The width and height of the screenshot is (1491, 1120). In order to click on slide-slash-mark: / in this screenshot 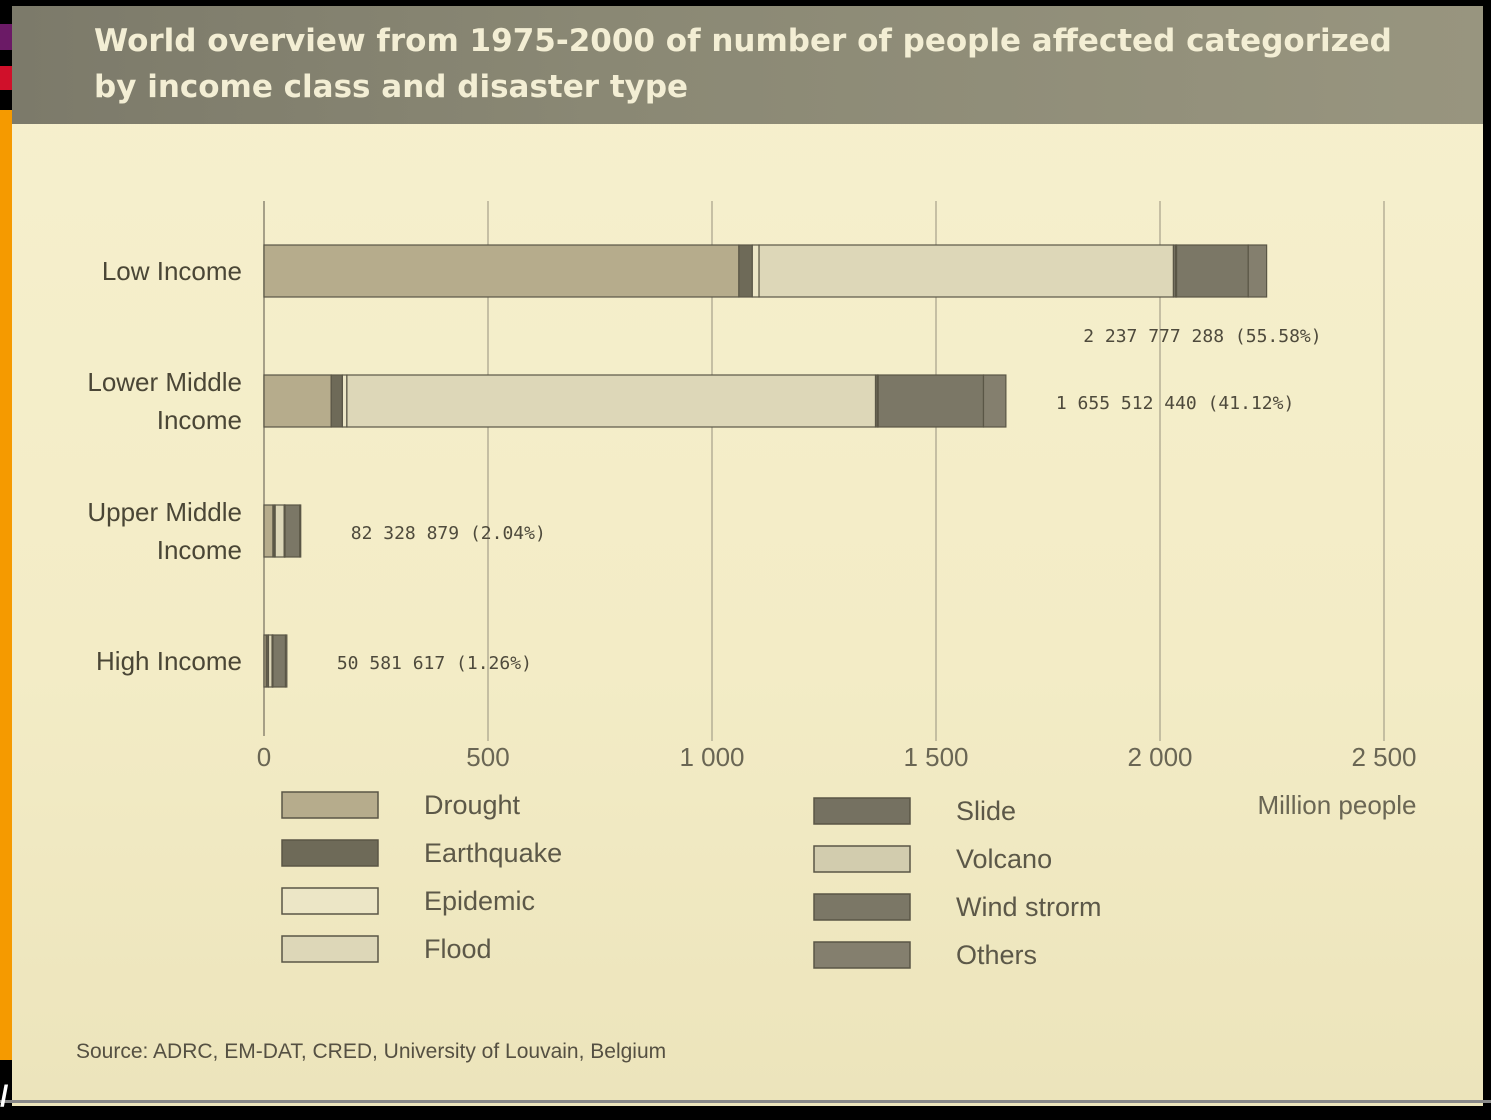, I will do `click(4, 1096)`.